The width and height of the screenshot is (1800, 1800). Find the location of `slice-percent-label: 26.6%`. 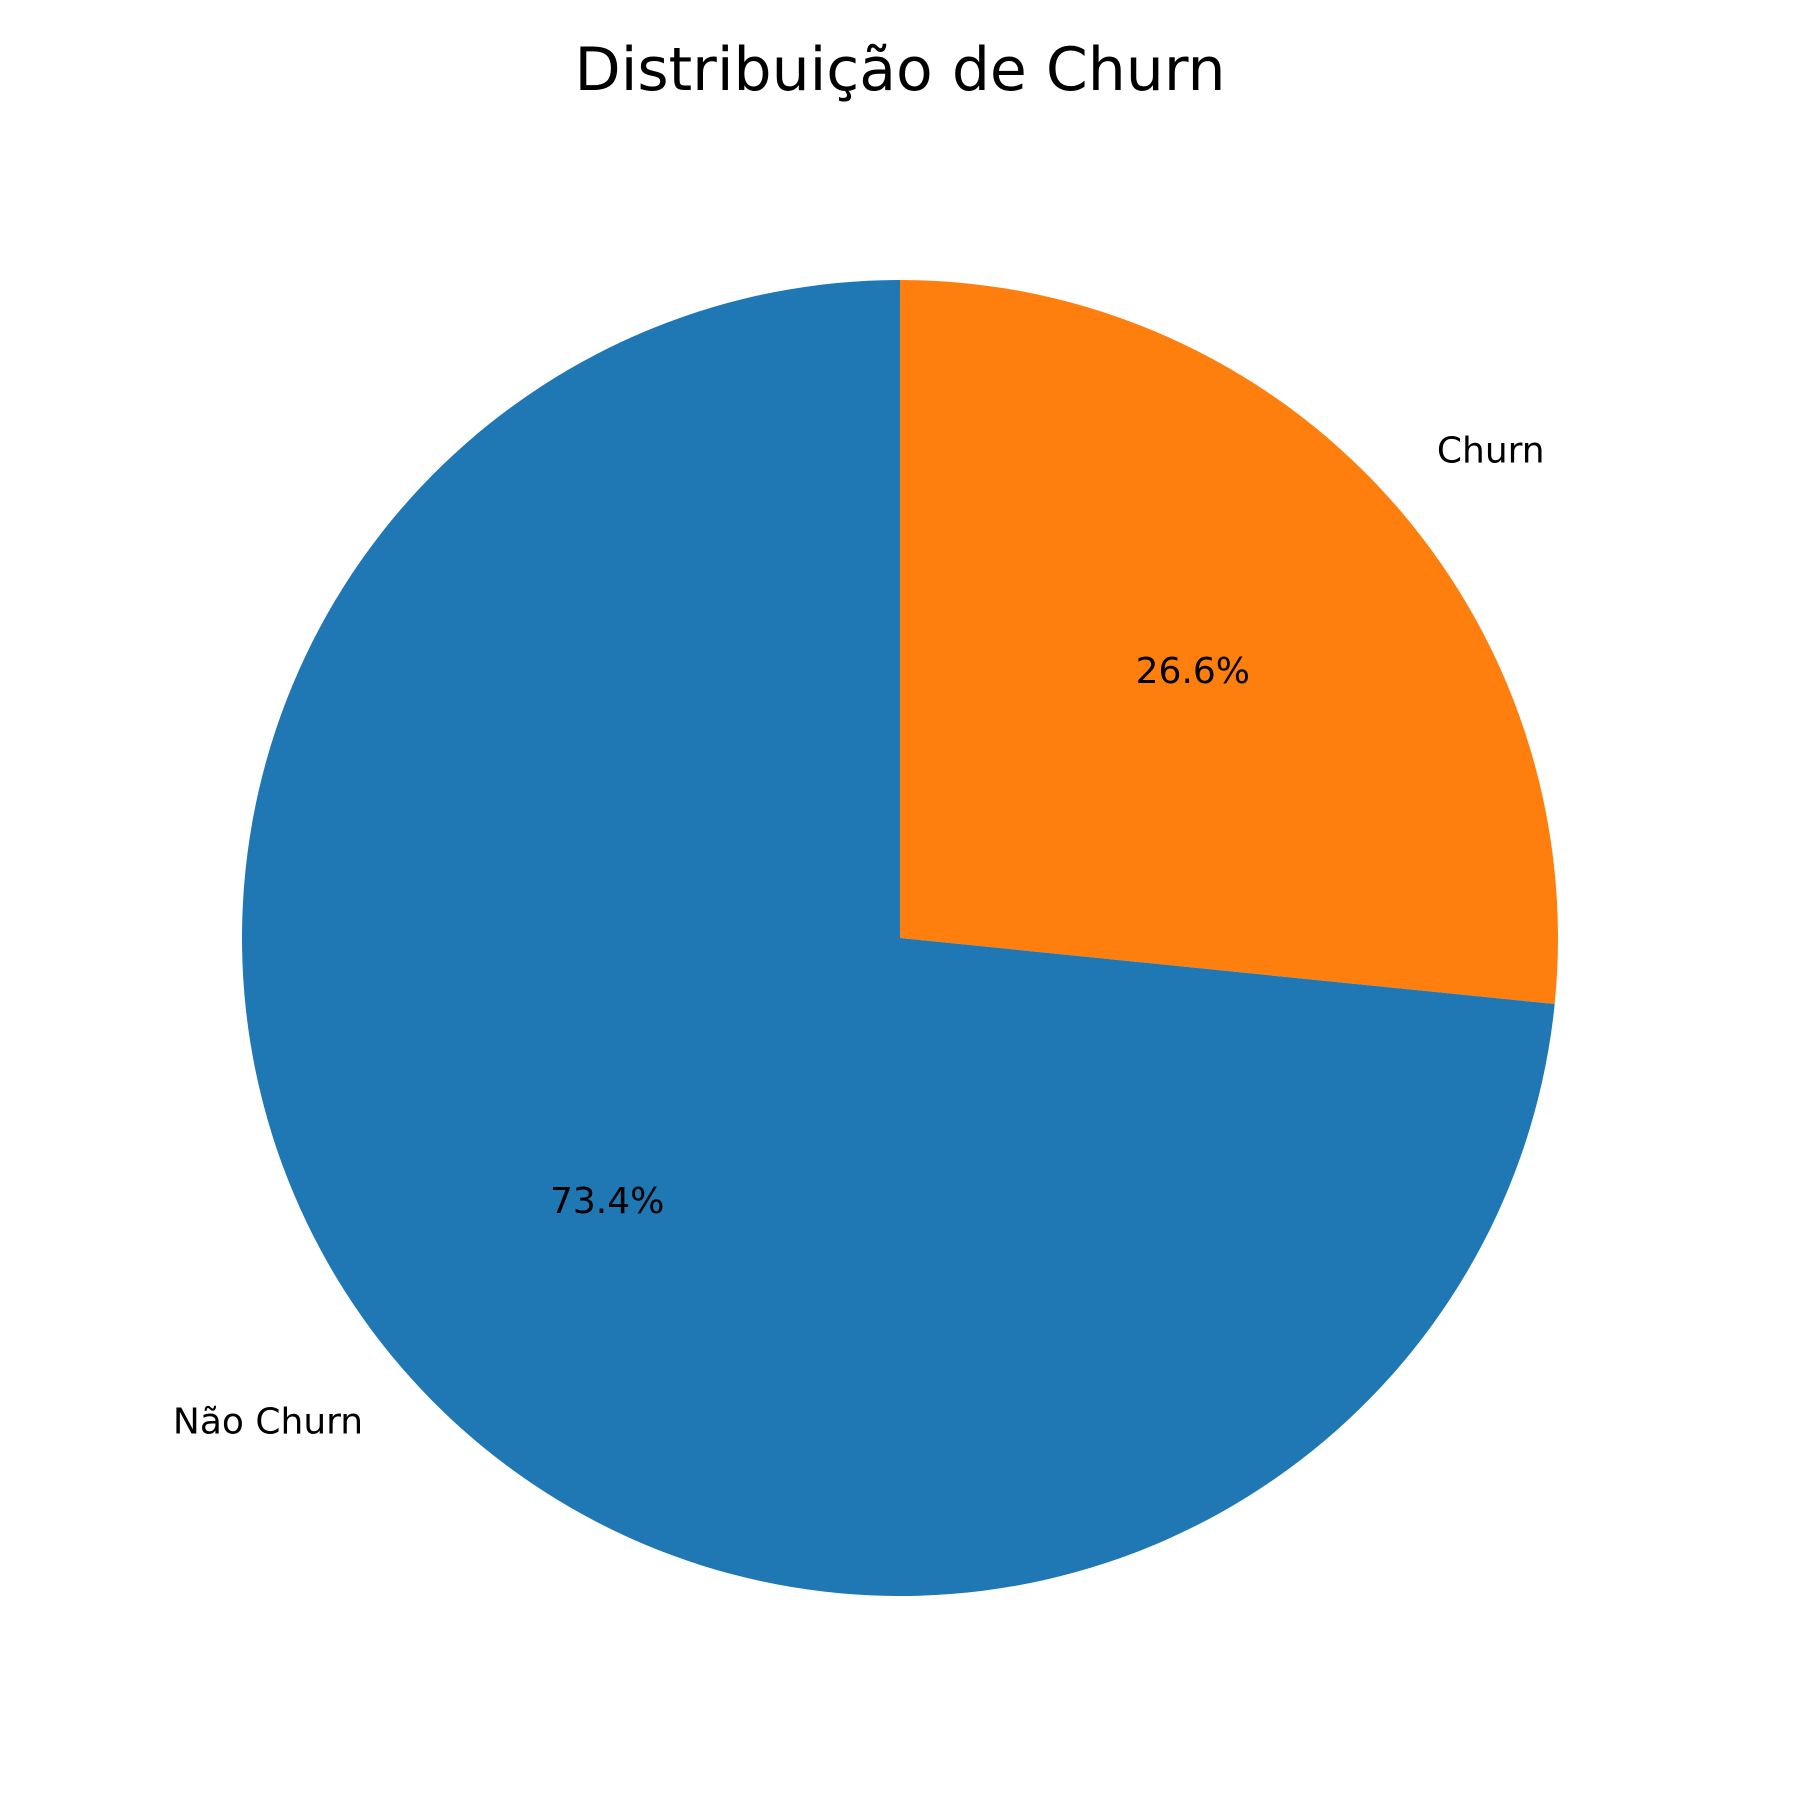

slice-percent-label: 26.6% is located at coordinates (1193, 671).